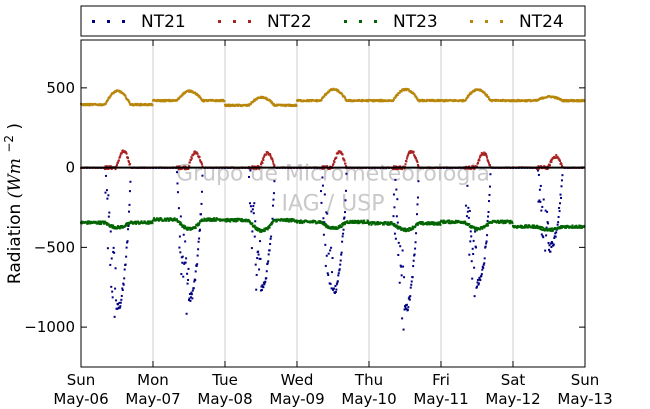  I want to click on x-tick-label-date: May-13, so click(584, 399).